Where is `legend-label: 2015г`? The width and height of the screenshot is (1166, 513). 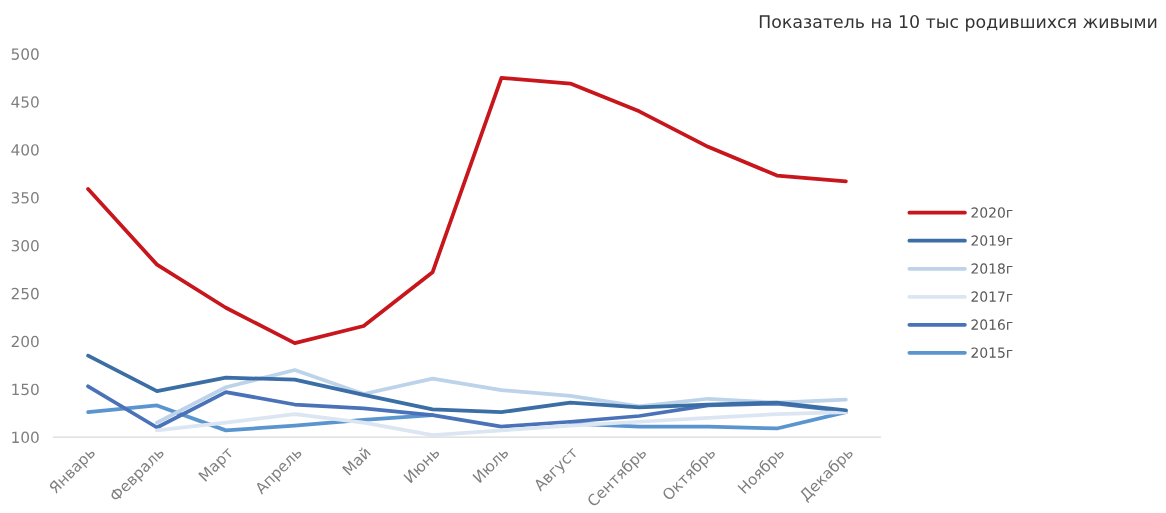 legend-label: 2015г is located at coordinates (992, 352).